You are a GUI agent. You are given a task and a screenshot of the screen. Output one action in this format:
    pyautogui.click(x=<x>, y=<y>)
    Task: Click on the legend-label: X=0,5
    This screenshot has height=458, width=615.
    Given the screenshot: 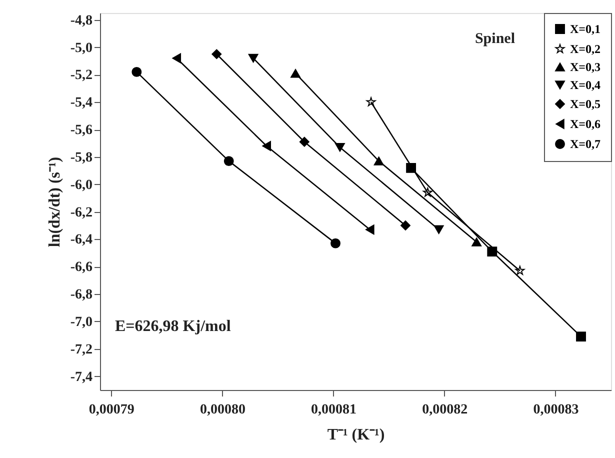 What is the action you would take?
    pyautogui.click(x=585, y=104)
    